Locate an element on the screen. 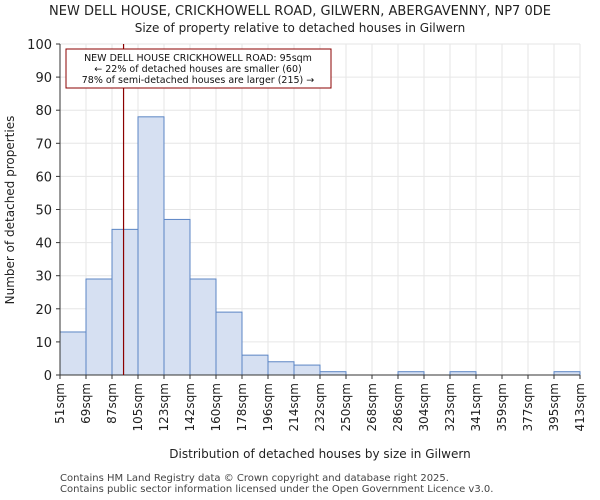 The height and width of the screenshot is (500, 600). x-tick-label: 105sqm is located at coordinates (138, 407).